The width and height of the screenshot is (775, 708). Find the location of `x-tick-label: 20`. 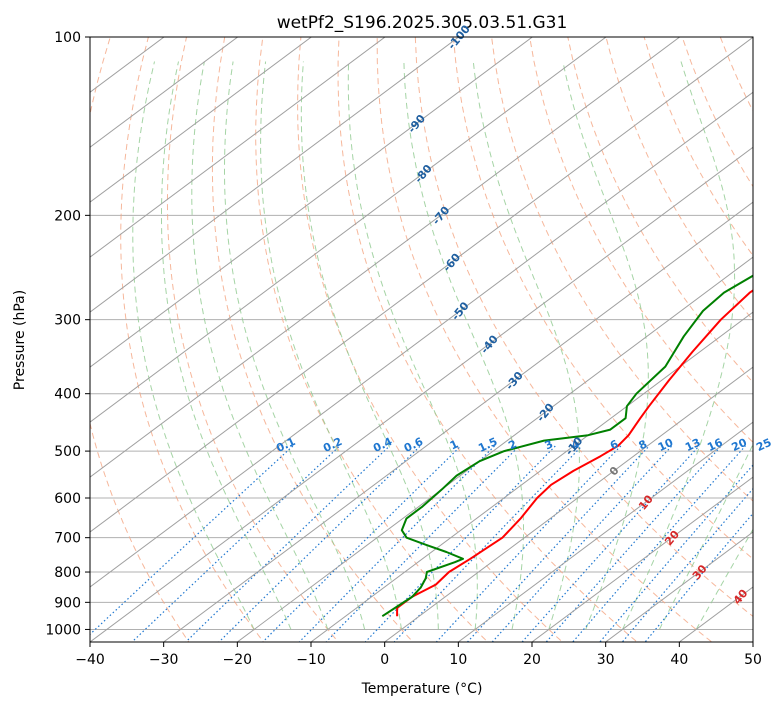

x-tick-label: 20 is located at coordinates (532, 660).